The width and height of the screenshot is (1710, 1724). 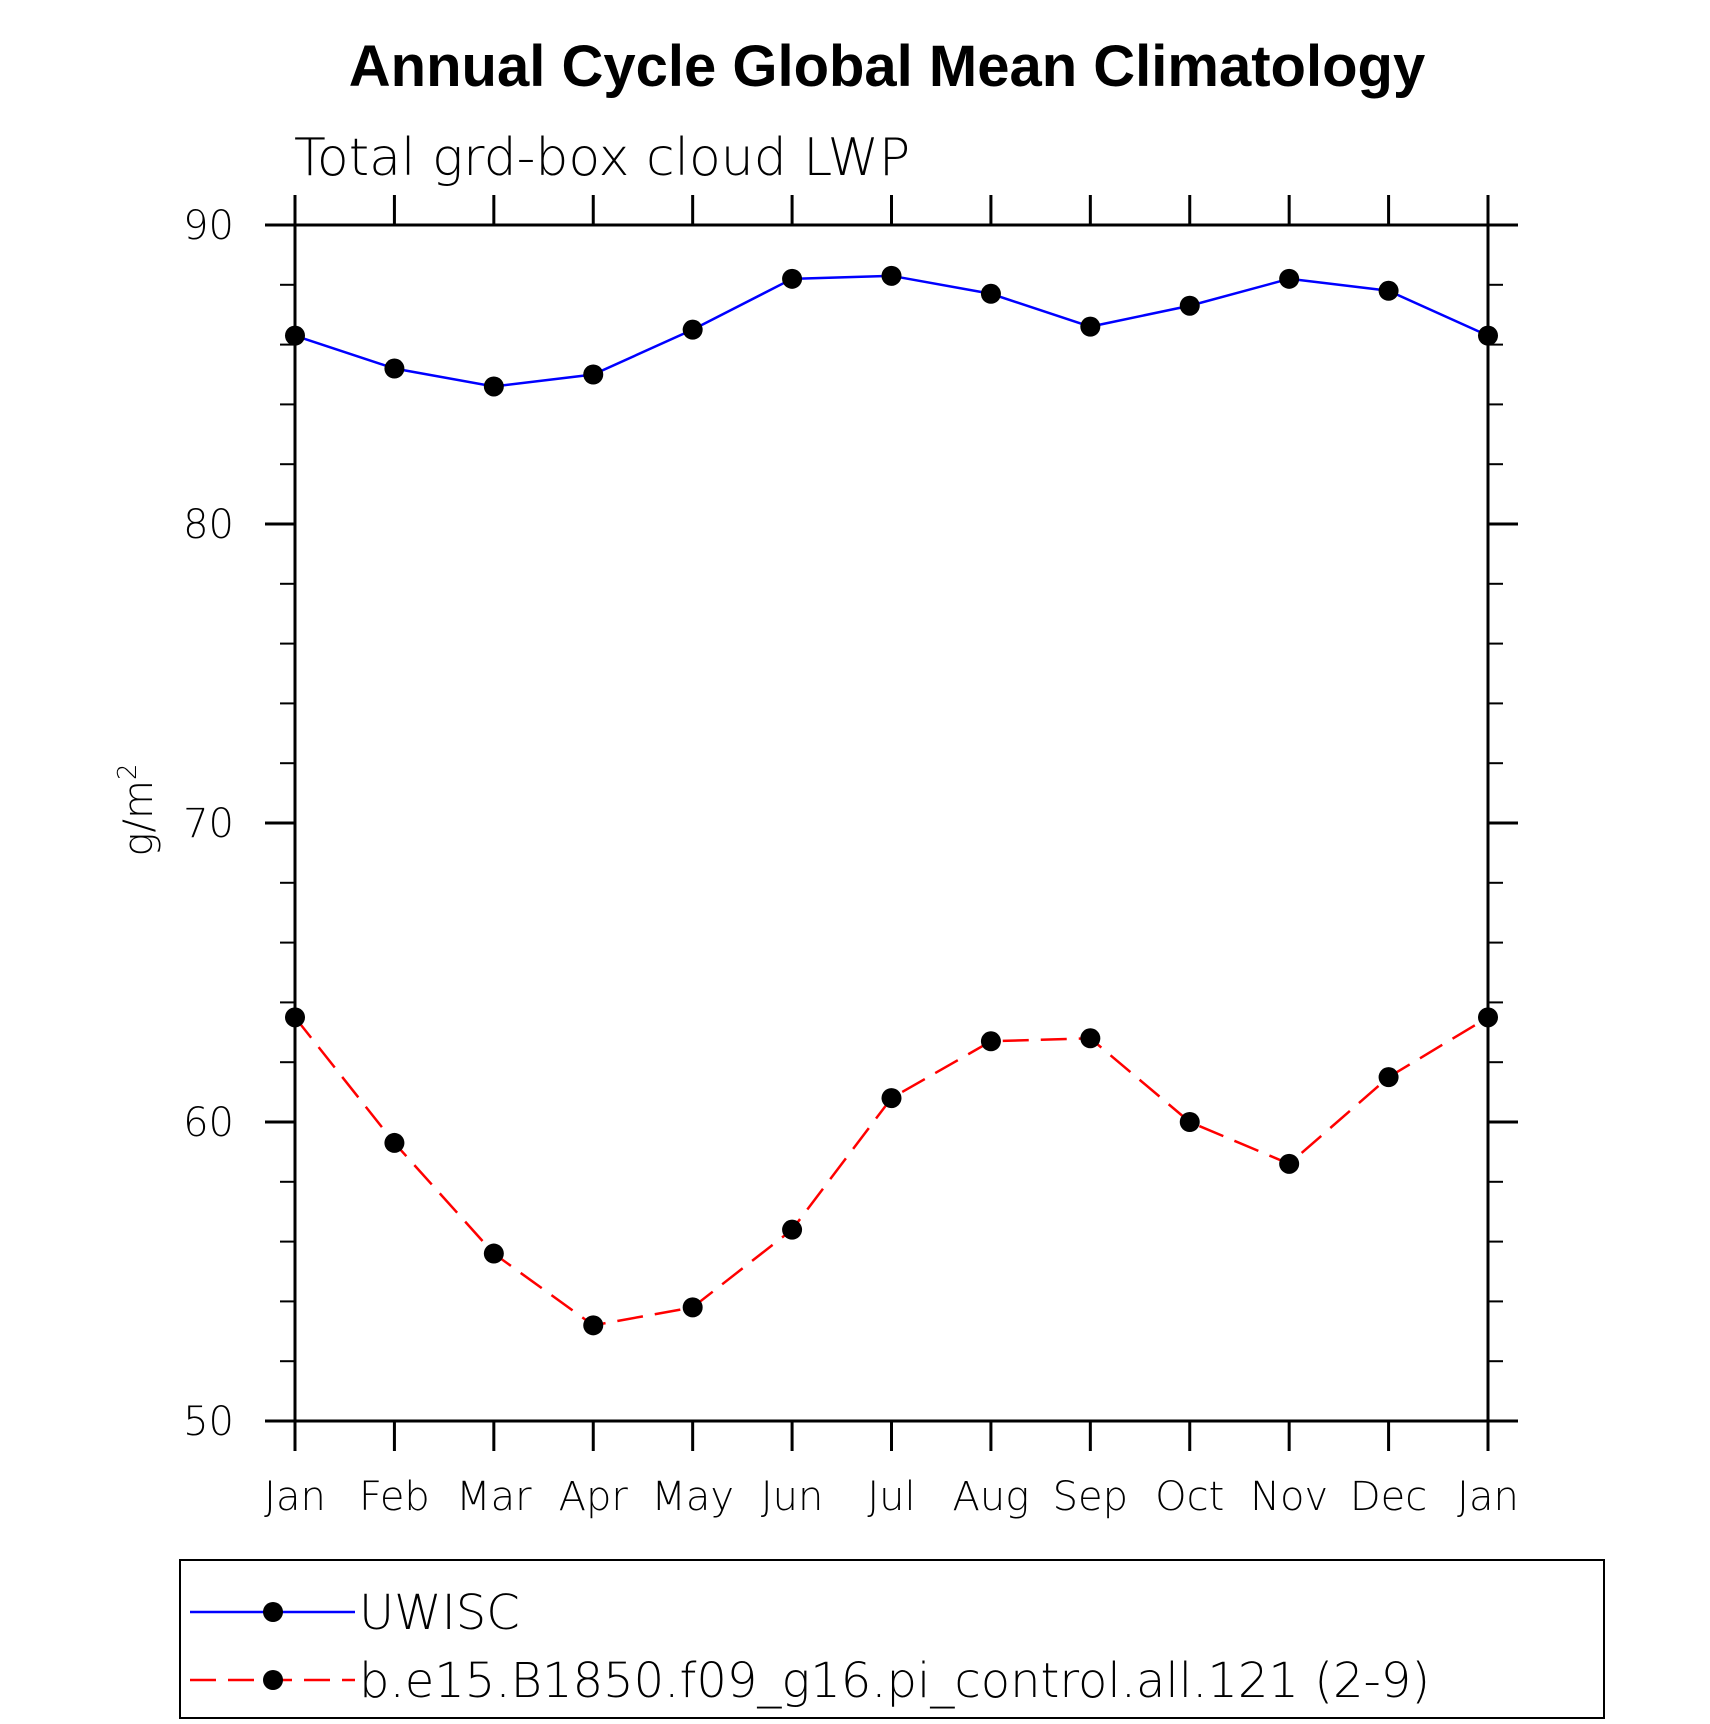 What do you see at coordinates (792, 1497) in the screenshot?
I see `x-tick-label: Jun` at bounding box center [792, 1497].